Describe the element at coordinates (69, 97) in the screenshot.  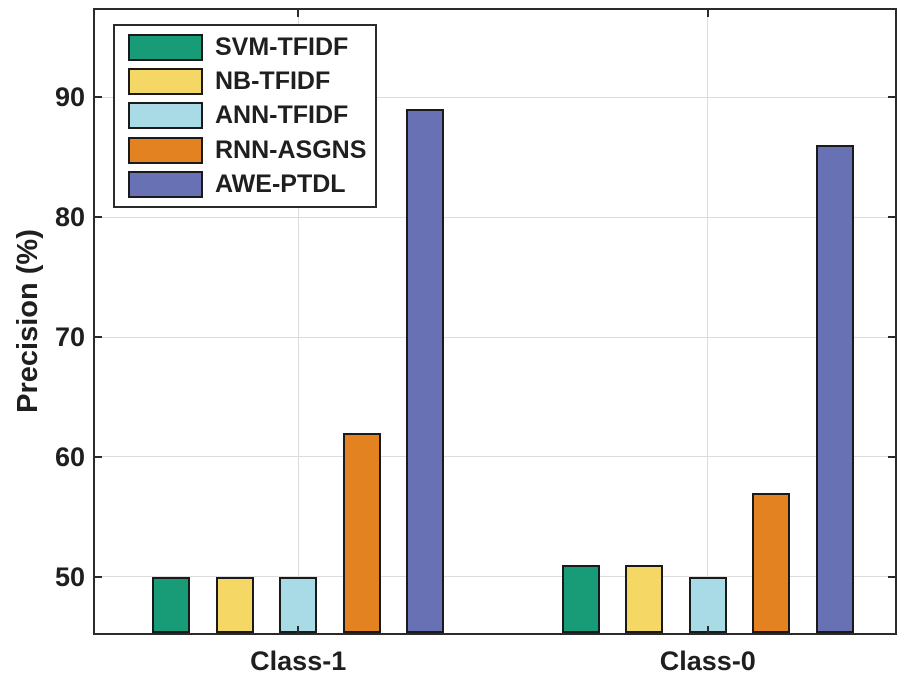
I see `y-tick-label: 90` at that location.